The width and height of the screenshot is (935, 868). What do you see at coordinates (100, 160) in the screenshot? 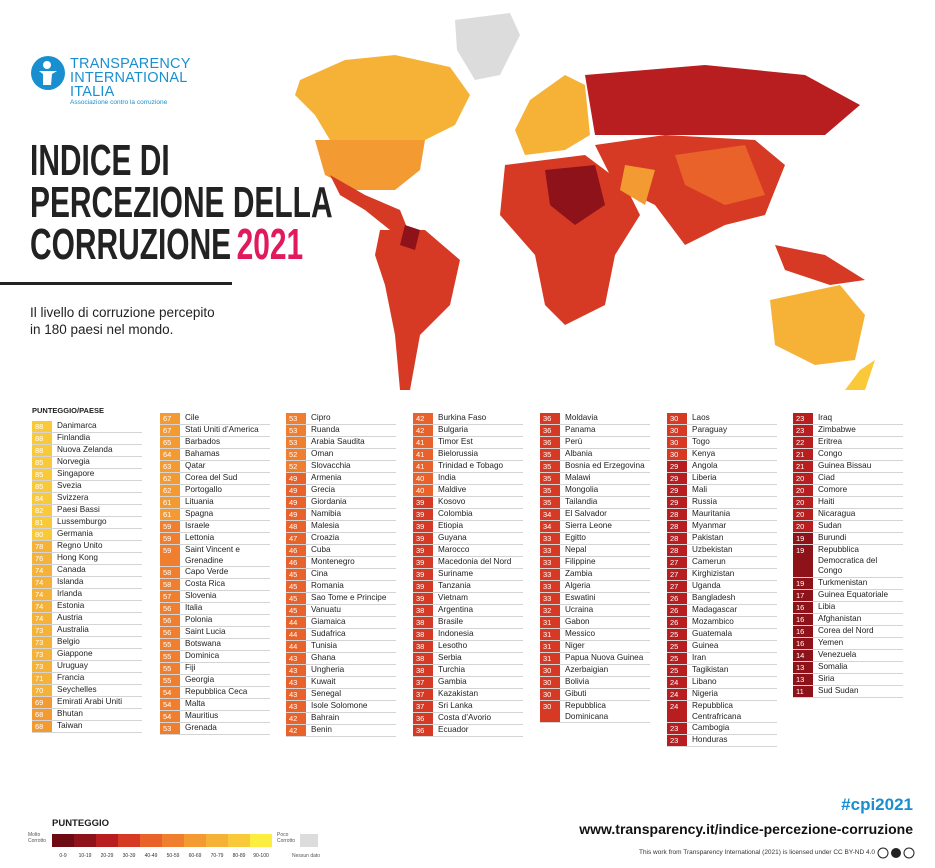
I see `title: INDICE DI` at bounding box center [100, 160].